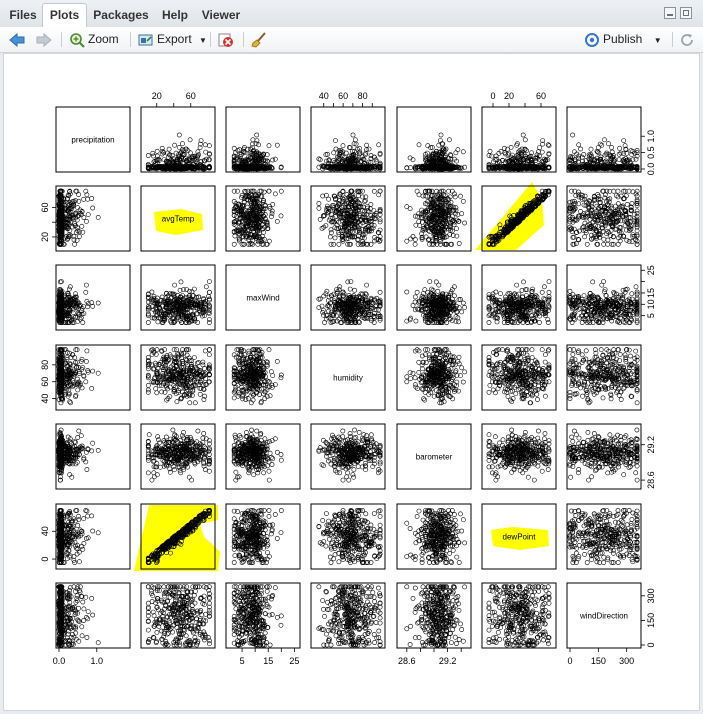 This screenshot has width=703, height=714. Describe the element at coordinates (227, 39) in the screenshot. I see `remove-plot-button` at that location.